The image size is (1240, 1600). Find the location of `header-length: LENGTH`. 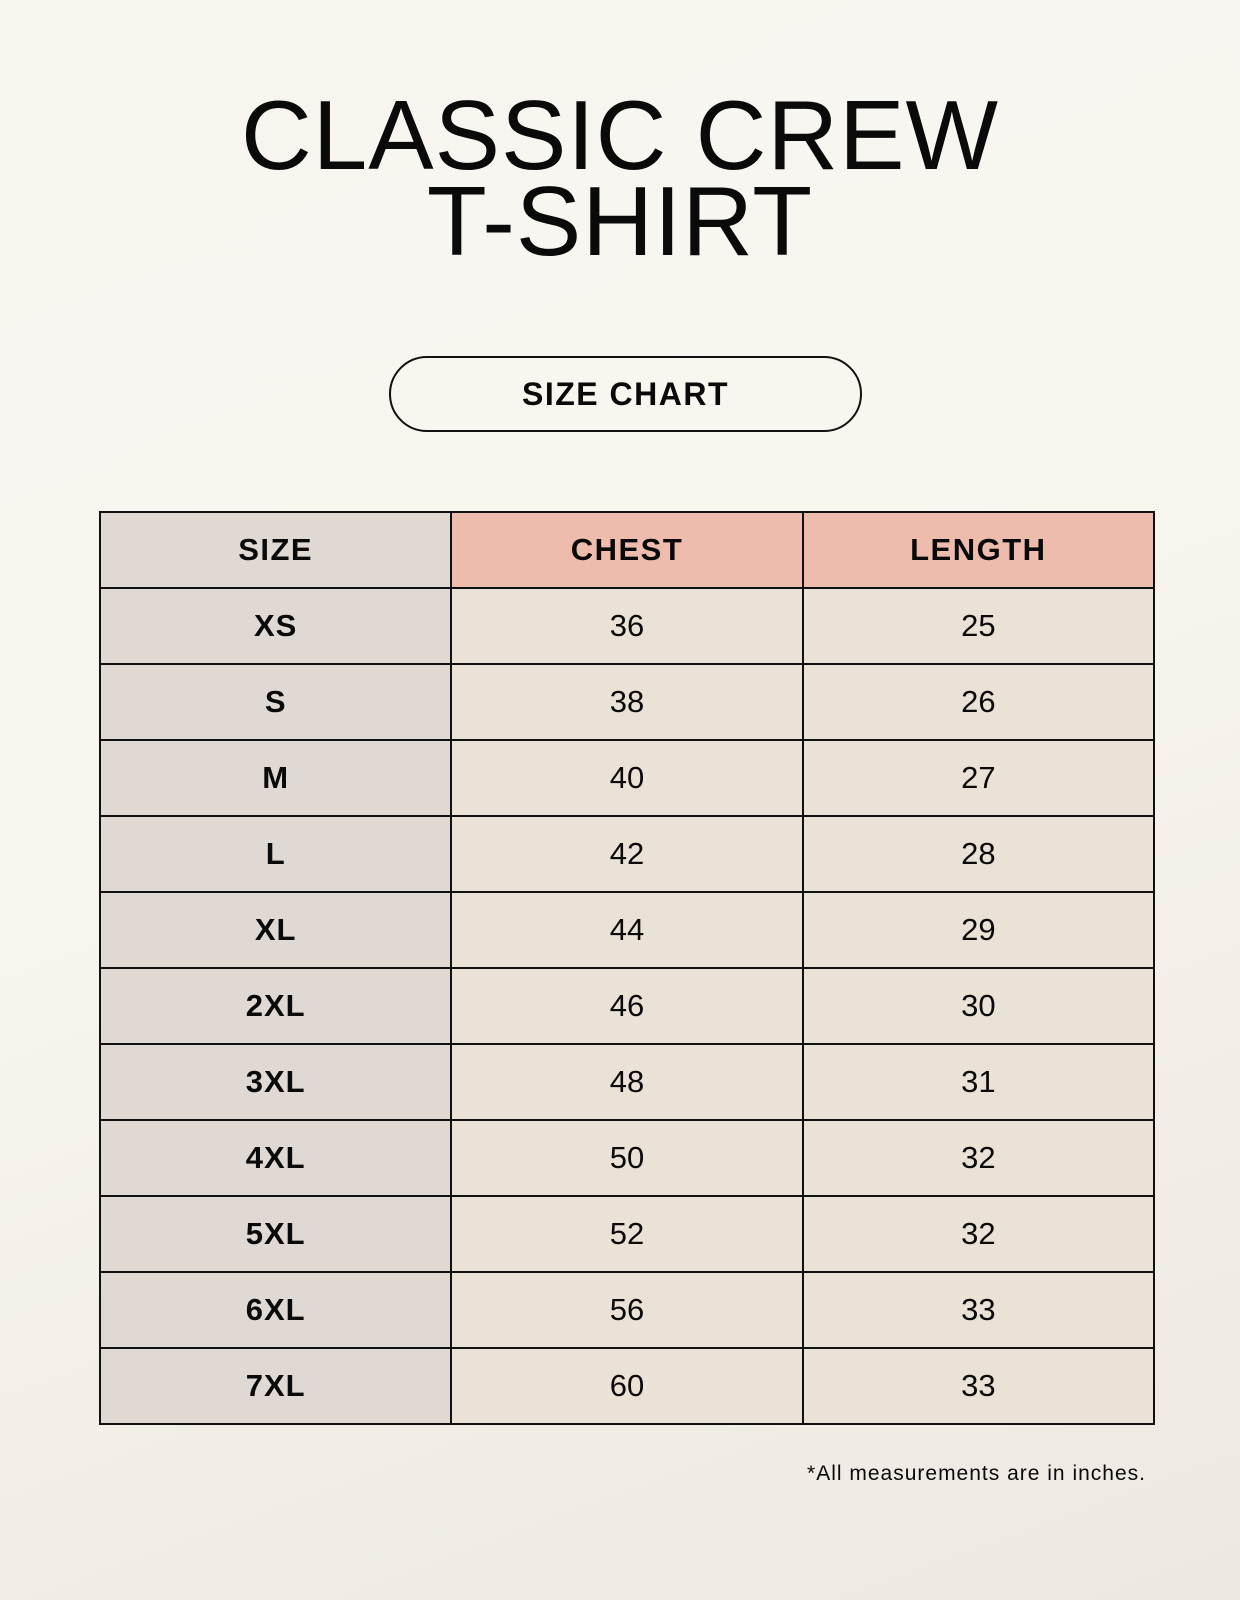

header-length: LENGTH is located at coordinates (978, 550).